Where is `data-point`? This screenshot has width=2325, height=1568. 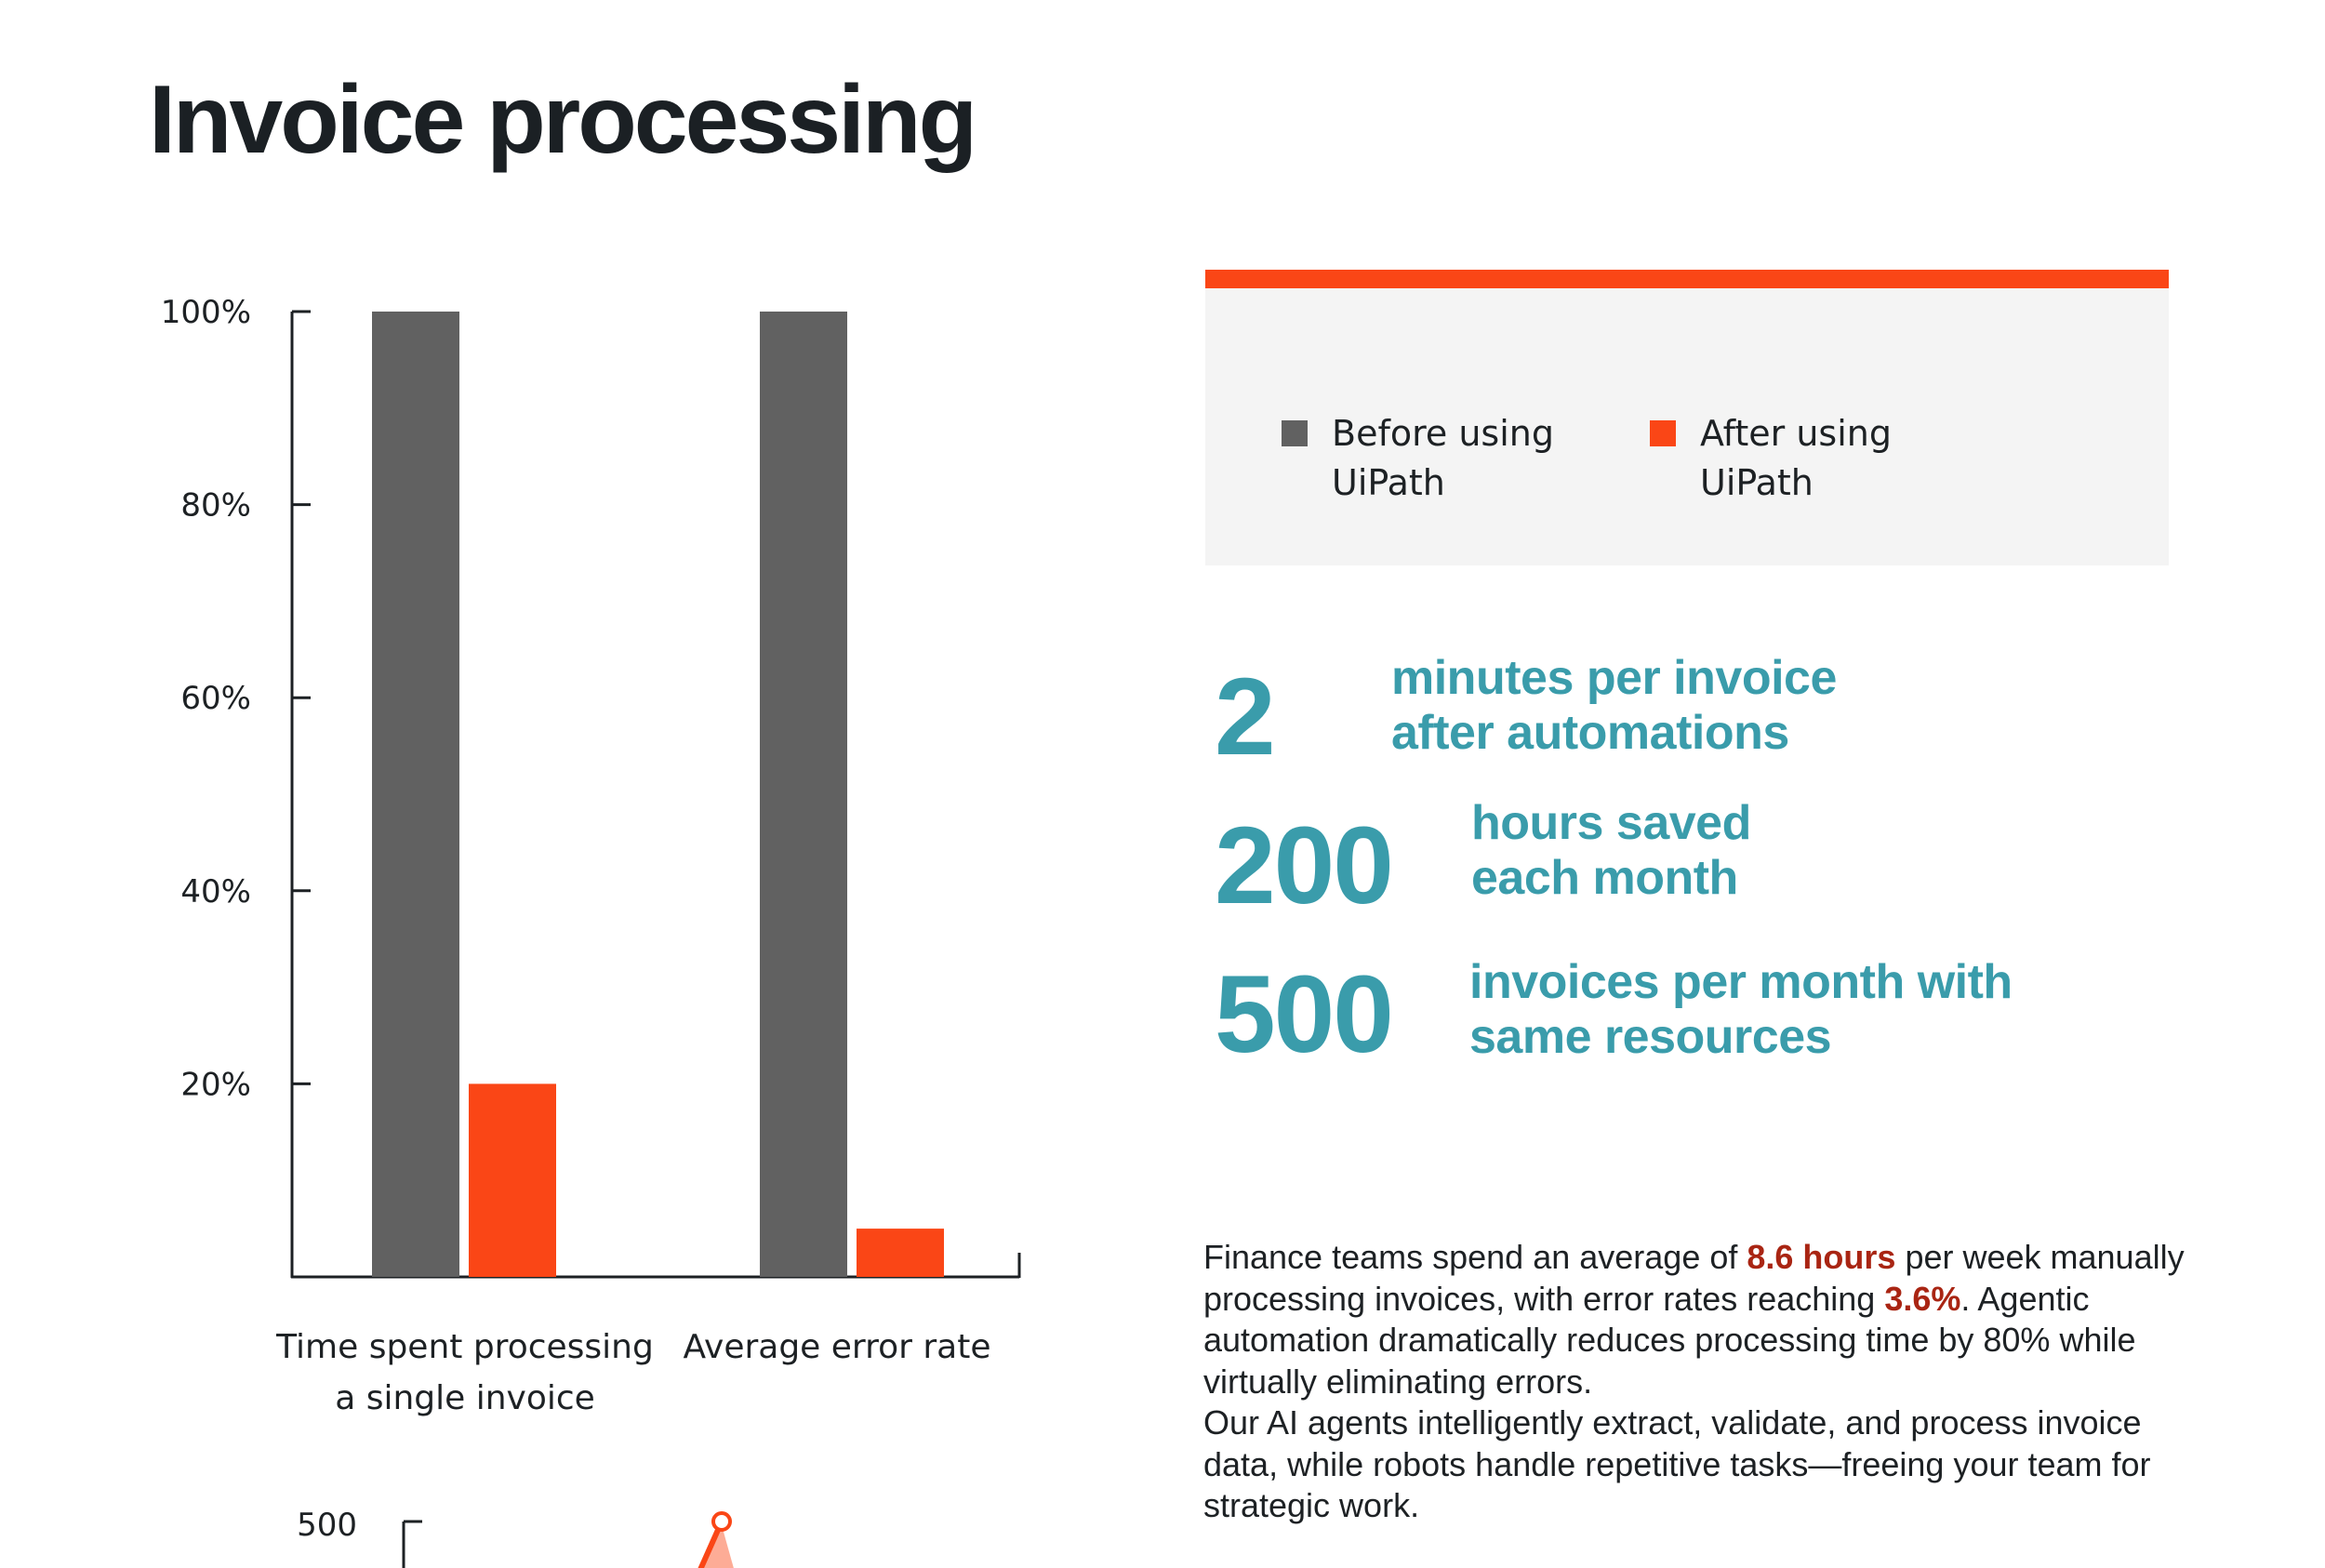
data-point is located at coordinates (721, 1521).